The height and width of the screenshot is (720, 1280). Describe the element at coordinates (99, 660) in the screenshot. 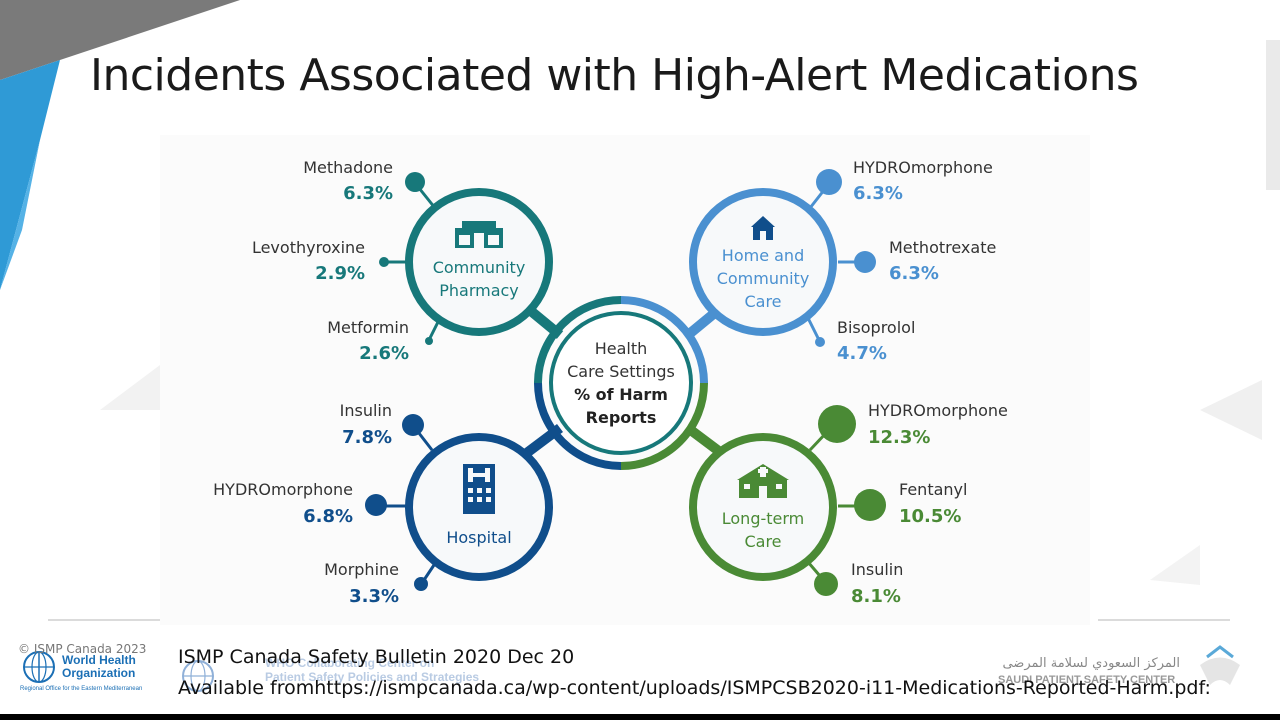

I see `who-name-line1: World Health` at that location.